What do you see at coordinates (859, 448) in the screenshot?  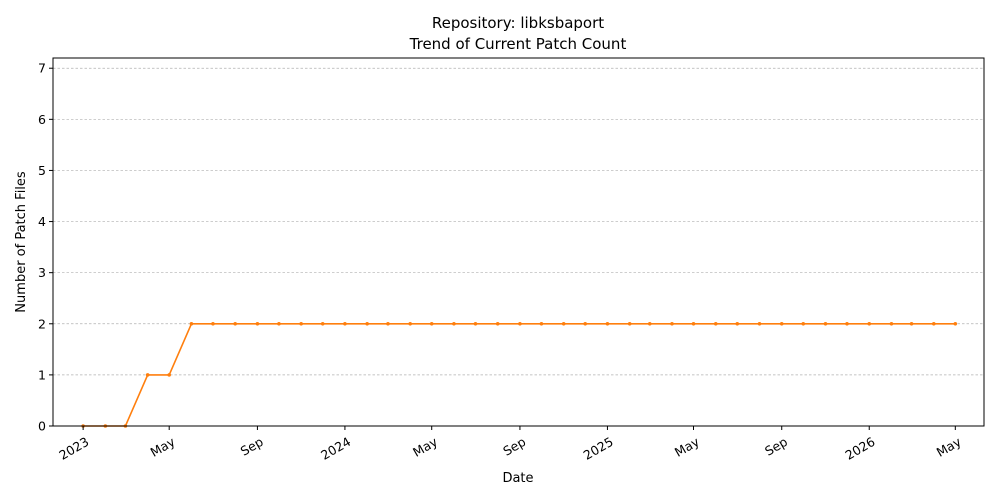 I see `x-tick-label: 2026` at bounding box center [859, 448].